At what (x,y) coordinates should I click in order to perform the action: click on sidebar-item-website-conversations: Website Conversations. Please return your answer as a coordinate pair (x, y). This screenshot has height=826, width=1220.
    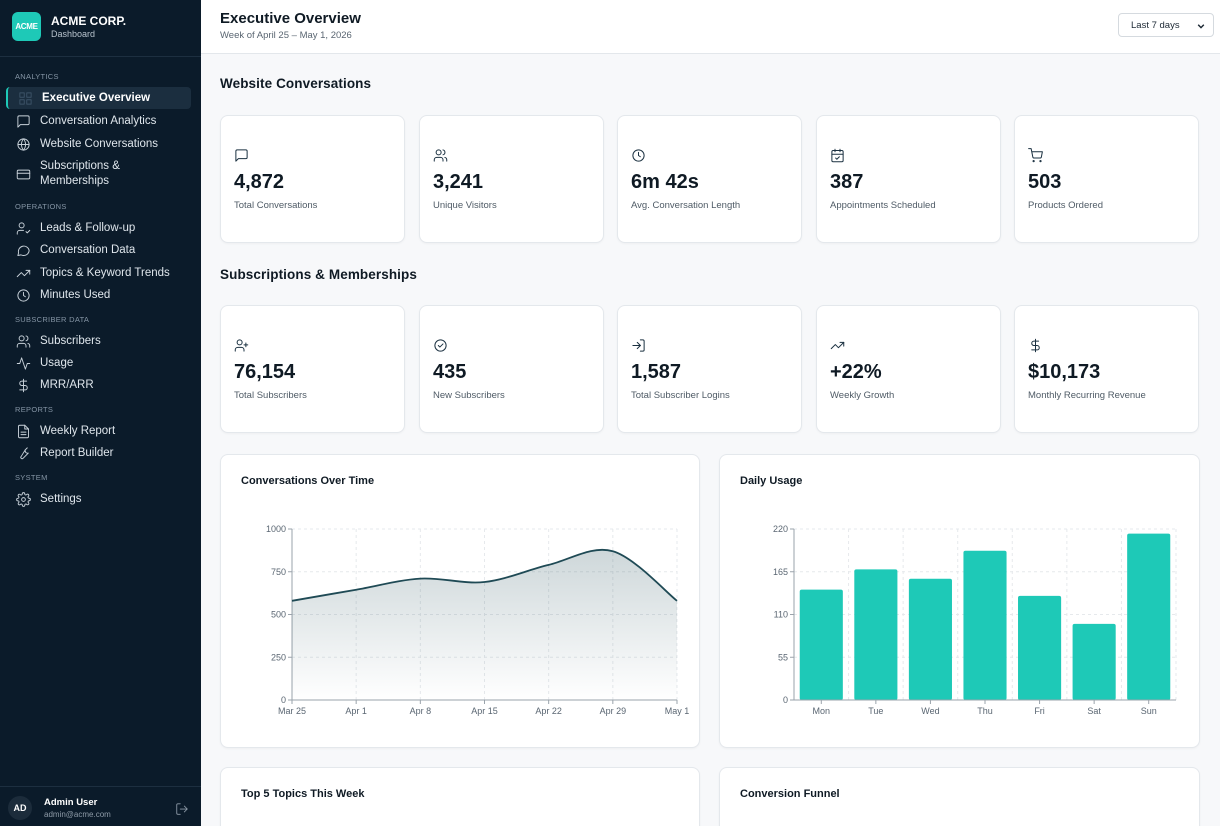
    Looking at the image, I should click on (98, 144).